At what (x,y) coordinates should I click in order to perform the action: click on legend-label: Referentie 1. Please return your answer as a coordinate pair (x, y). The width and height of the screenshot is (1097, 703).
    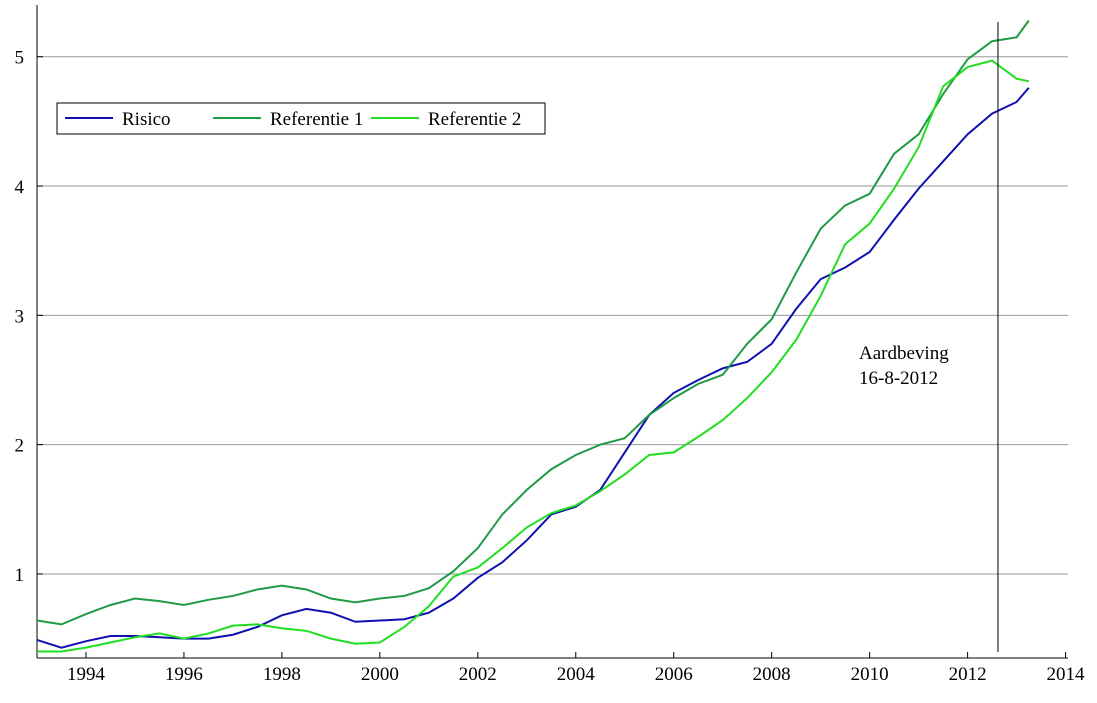
    Looking at the image, I should click on (316, 119).